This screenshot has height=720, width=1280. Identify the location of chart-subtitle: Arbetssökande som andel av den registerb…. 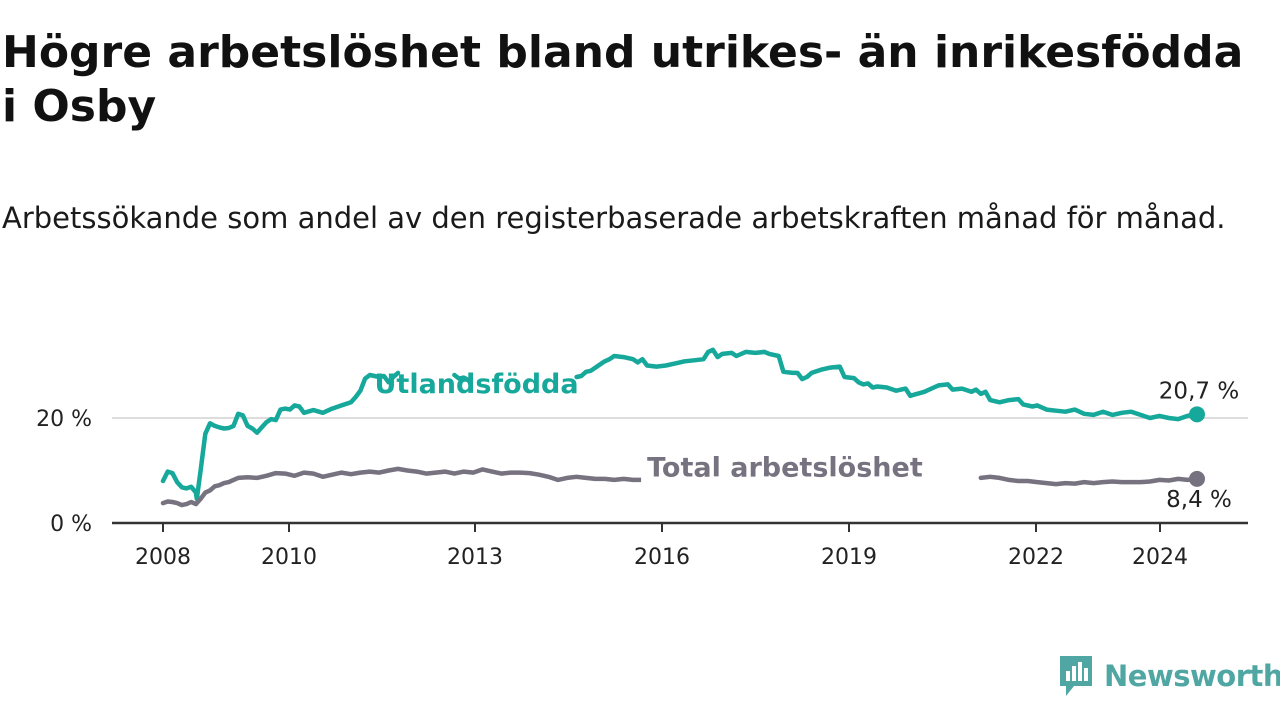
(614, 218).